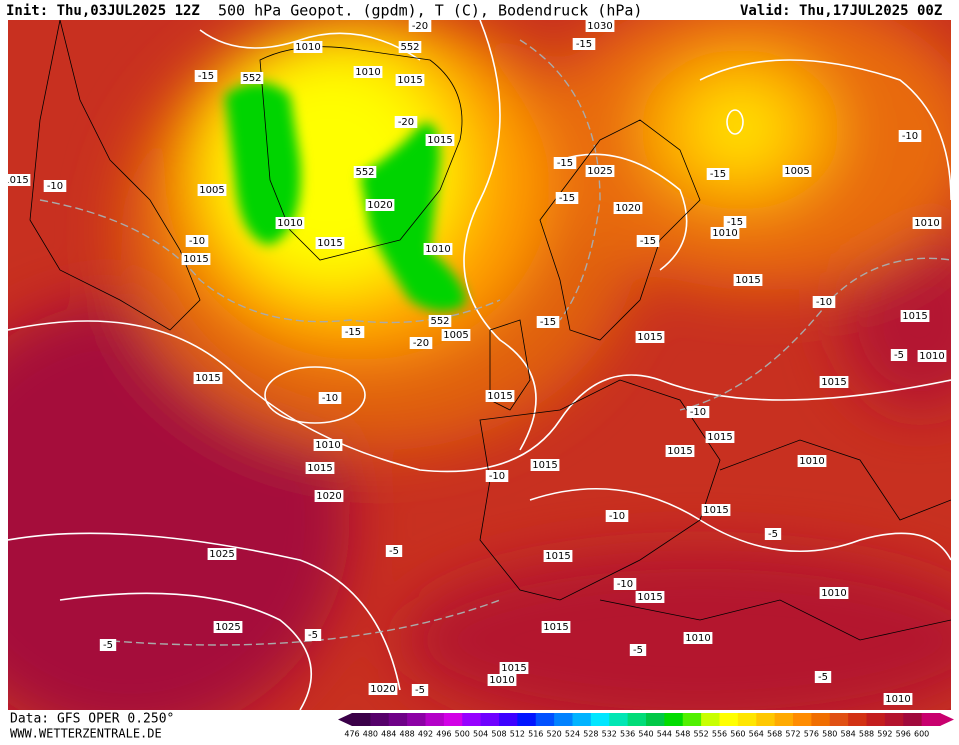  Describe the element at coordinates (627, 734) in the screenshot. I see `colorbar-label: 536` at that location.